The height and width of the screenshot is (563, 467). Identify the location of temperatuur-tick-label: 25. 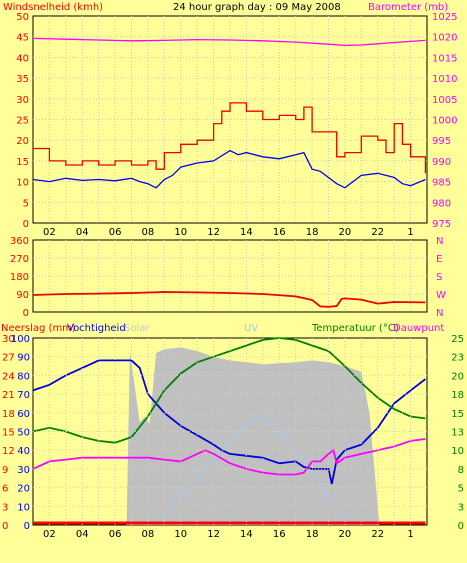
(457, 339).